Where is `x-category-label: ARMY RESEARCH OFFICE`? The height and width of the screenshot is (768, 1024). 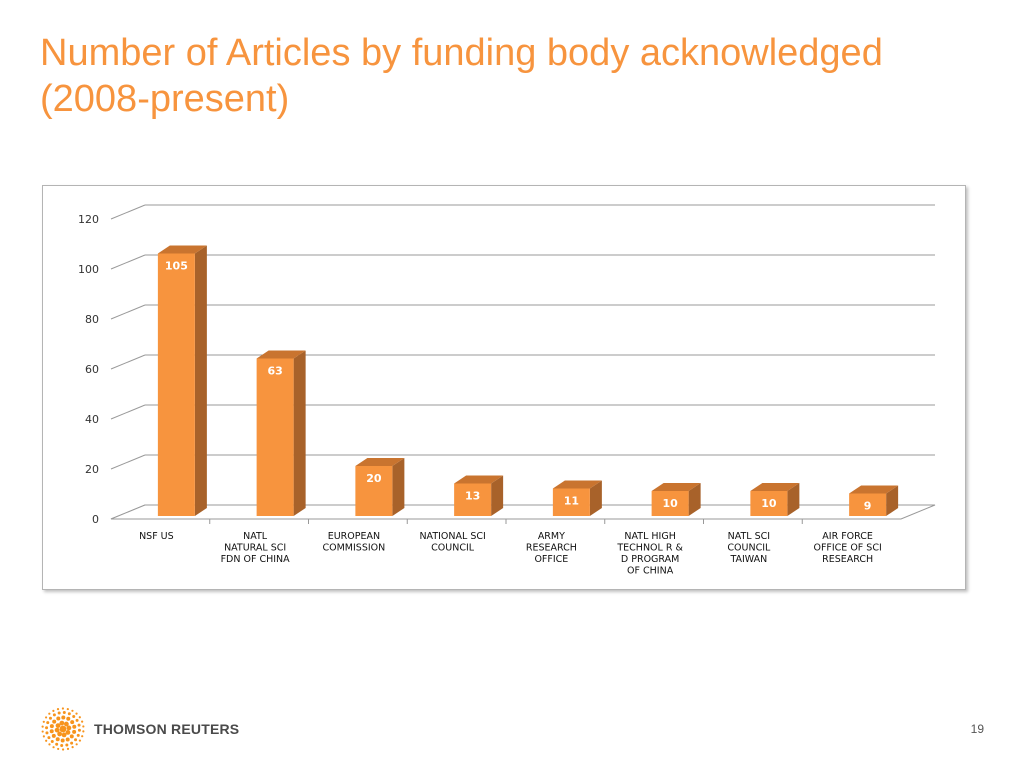 x-category-label: ARMY RESEARCH OFFICE is located at coordinates (551, 548).